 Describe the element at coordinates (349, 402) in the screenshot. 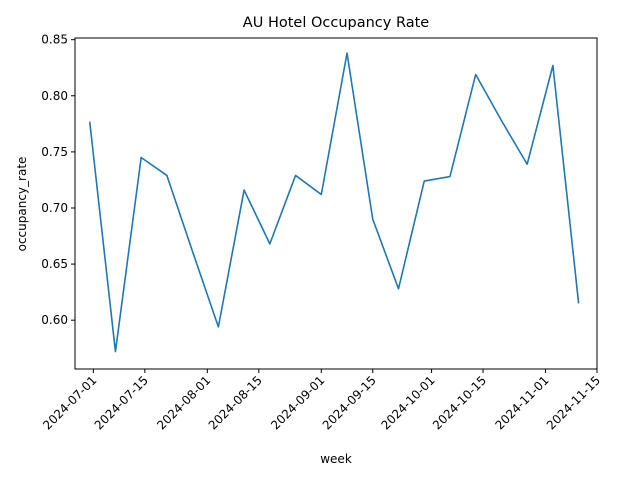

I see `x-tick-label: 2024-09-15` at that location.